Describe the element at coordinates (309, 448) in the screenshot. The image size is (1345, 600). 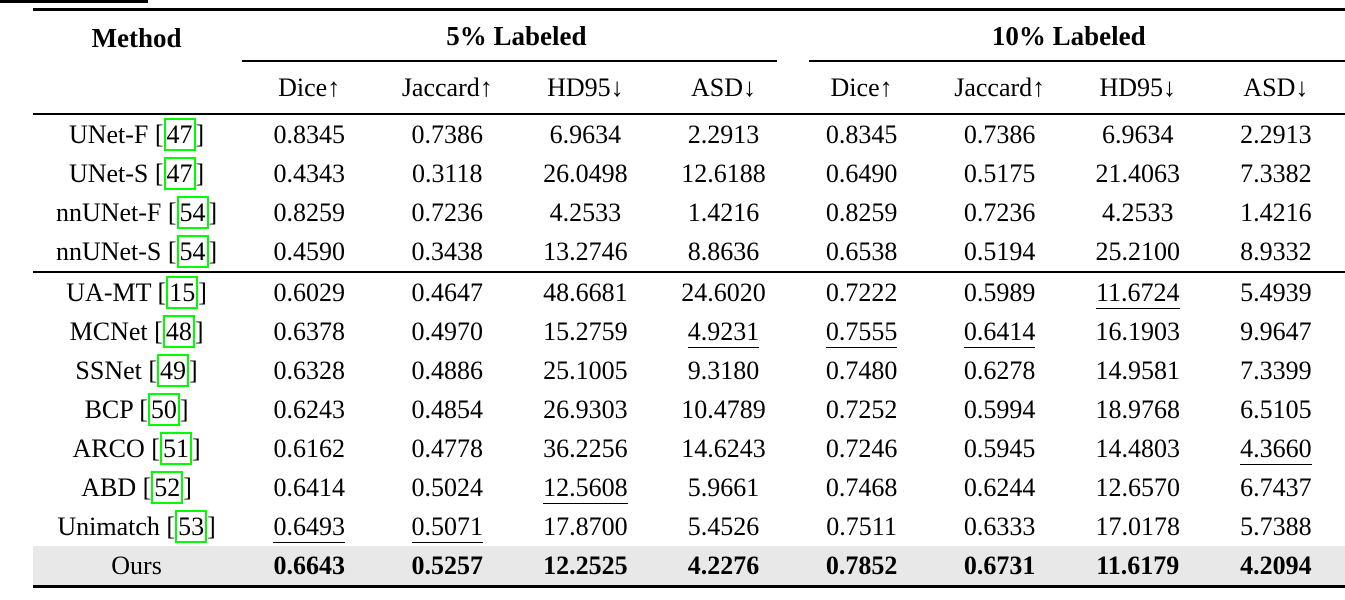
I see `metric-value: 0.6162` at that location.